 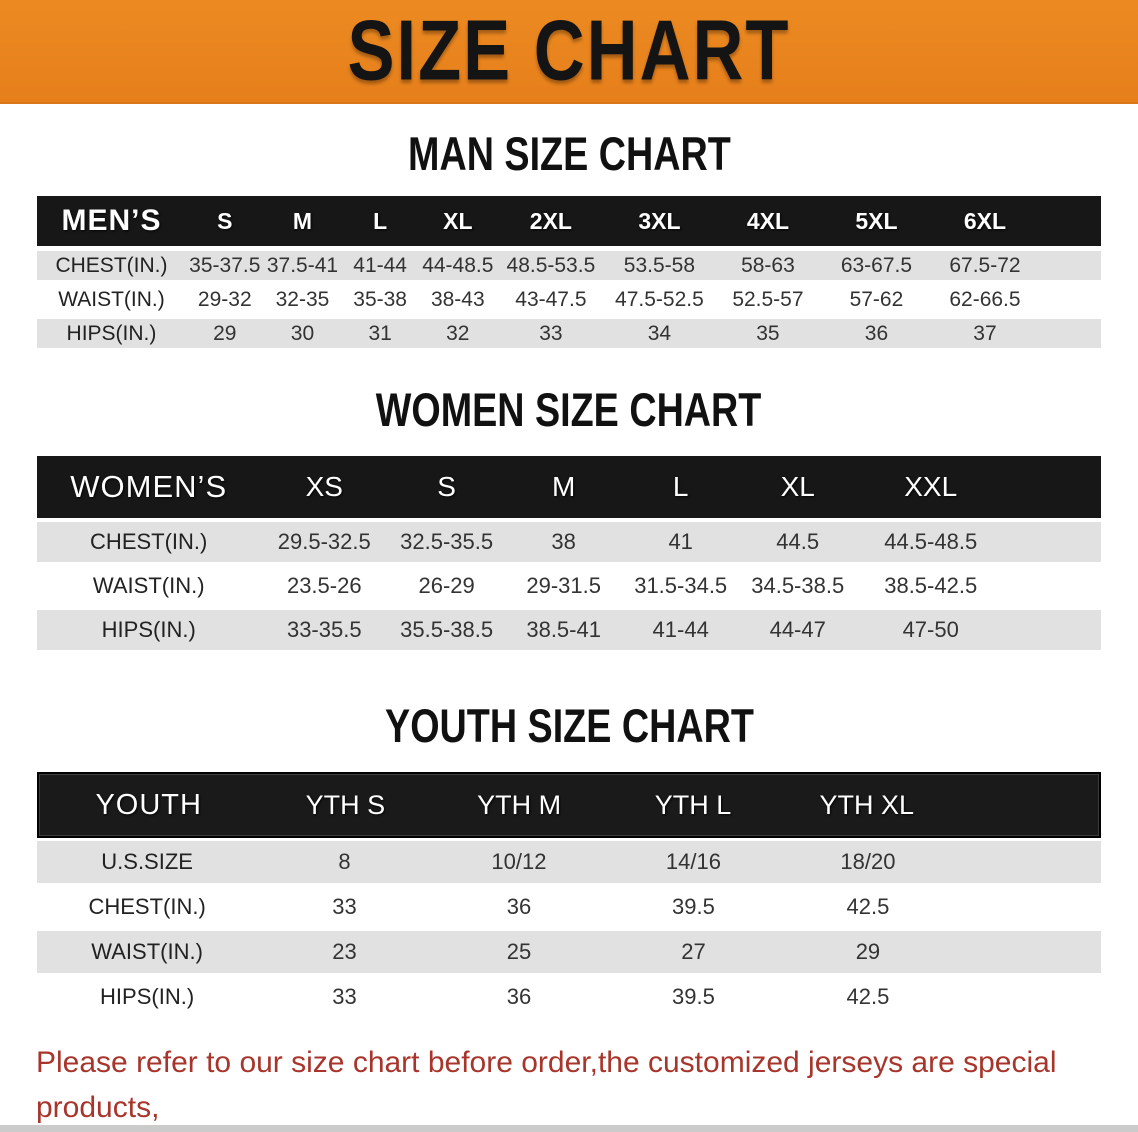 What do you see at coordinates (680, 486) in the screenshot?
I see `women-header-size-l: L` at bounding box center [680, 486].